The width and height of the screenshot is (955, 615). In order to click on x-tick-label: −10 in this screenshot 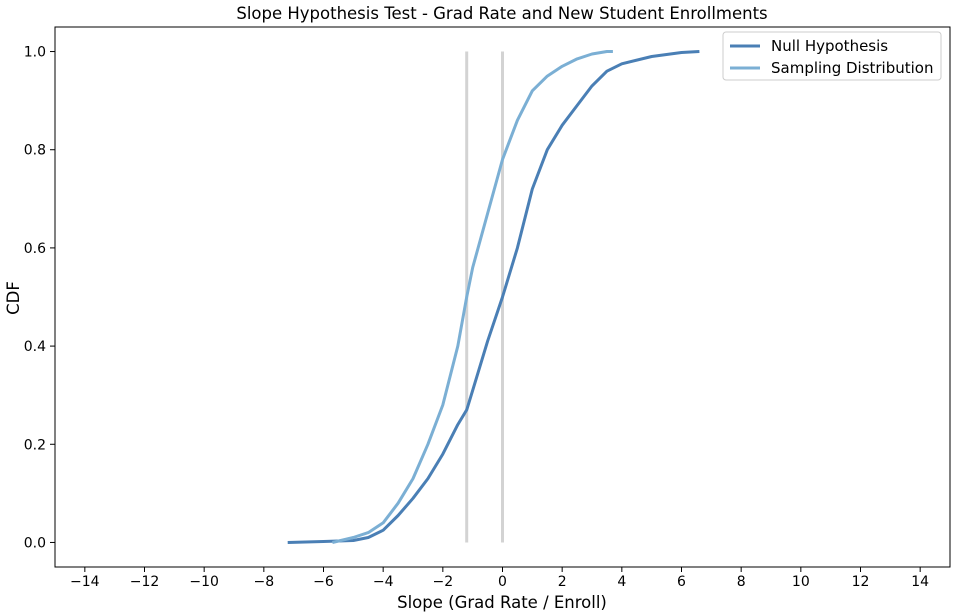, I will do `click(204, 582)`.